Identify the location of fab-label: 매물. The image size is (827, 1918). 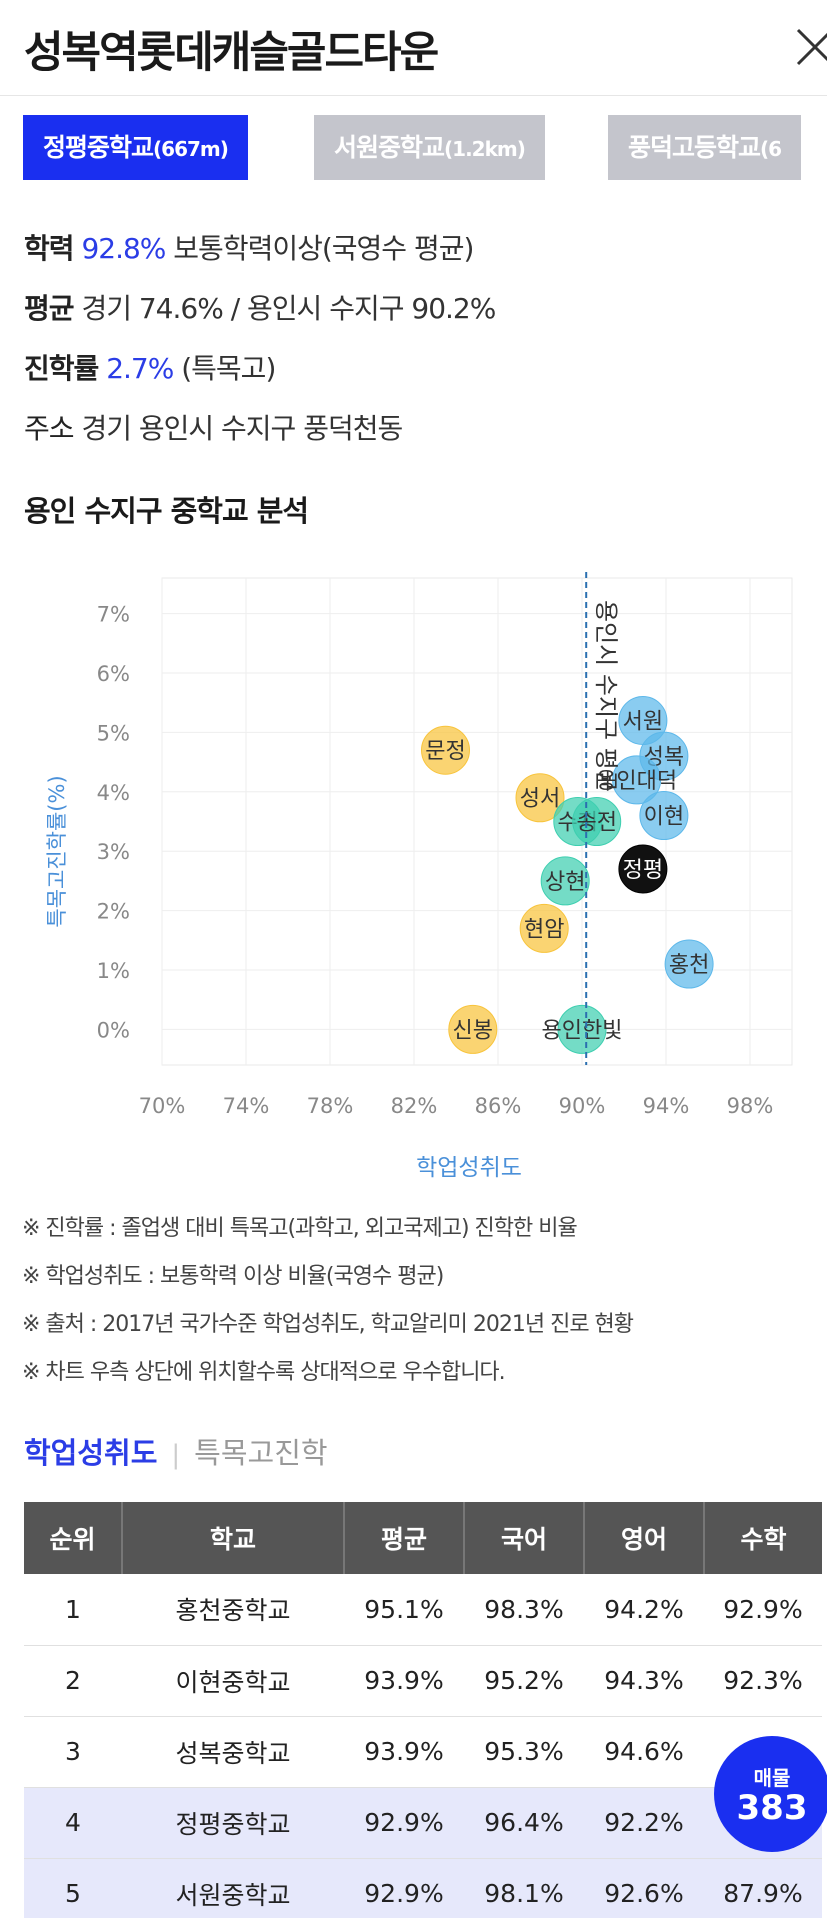
(772, 1778).